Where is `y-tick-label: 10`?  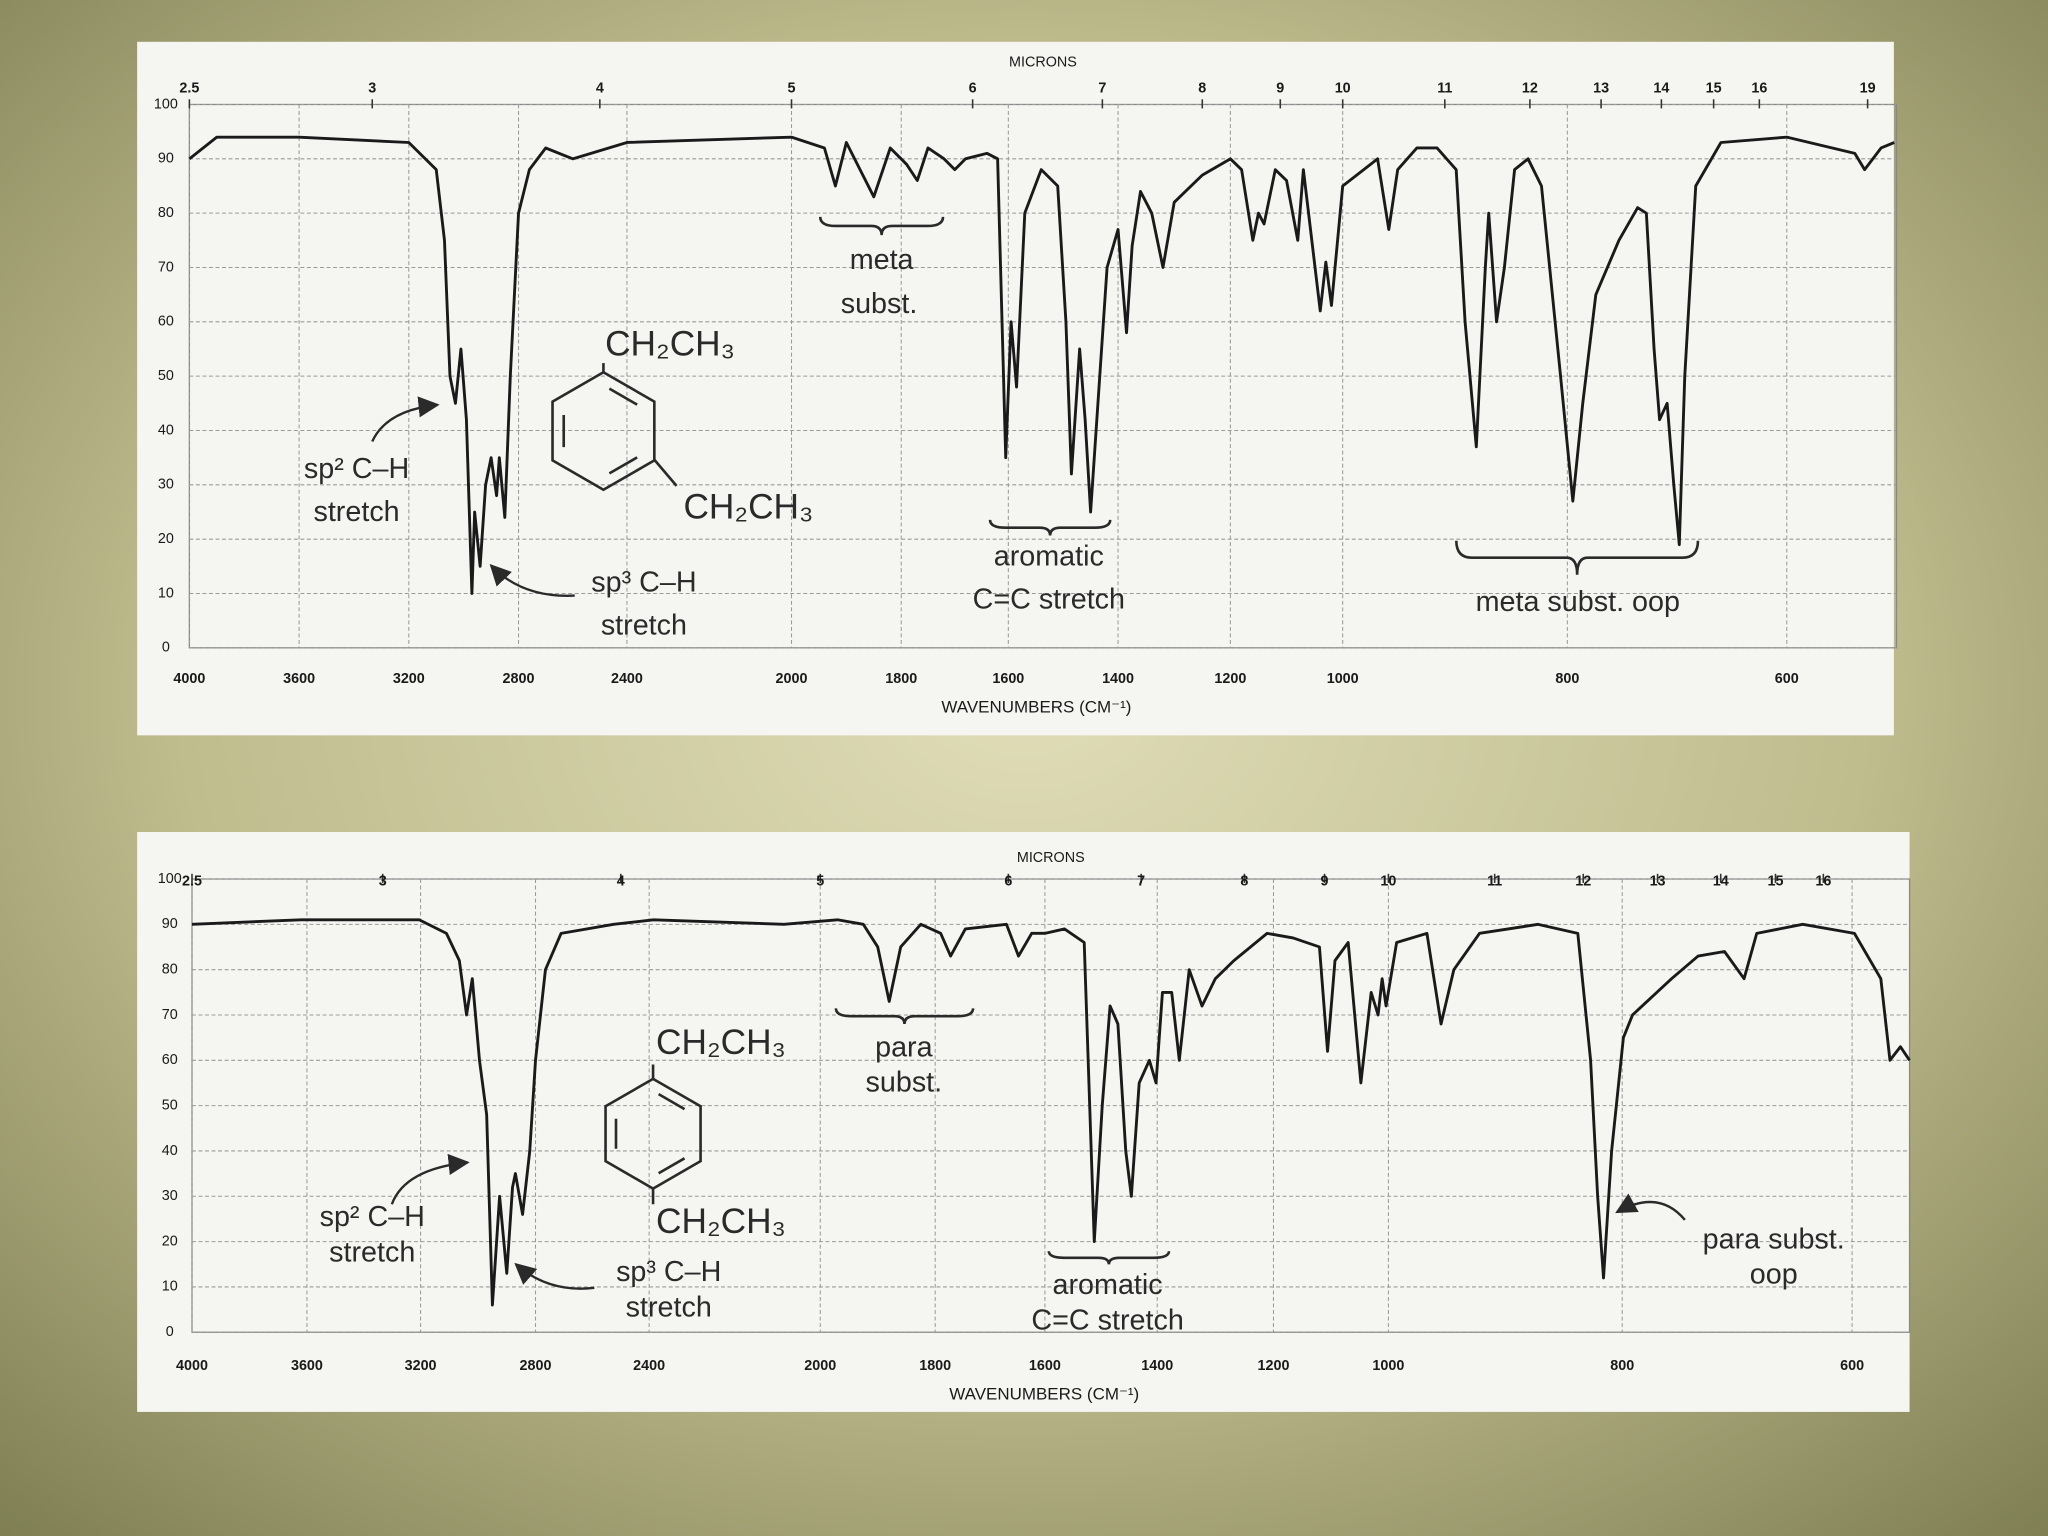 y-tick-label: 10 is located at coordinates (166, 593).